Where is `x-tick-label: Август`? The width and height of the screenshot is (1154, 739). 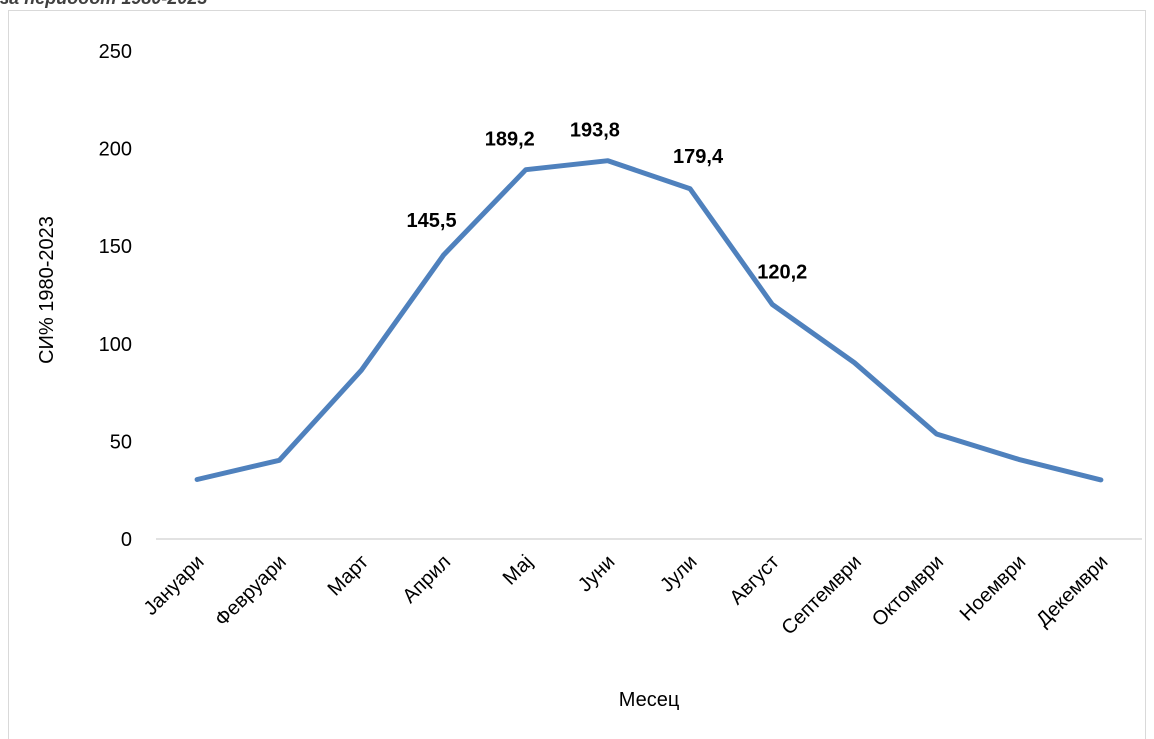
x-tick-label: Август is located at coordinates (755, 580).